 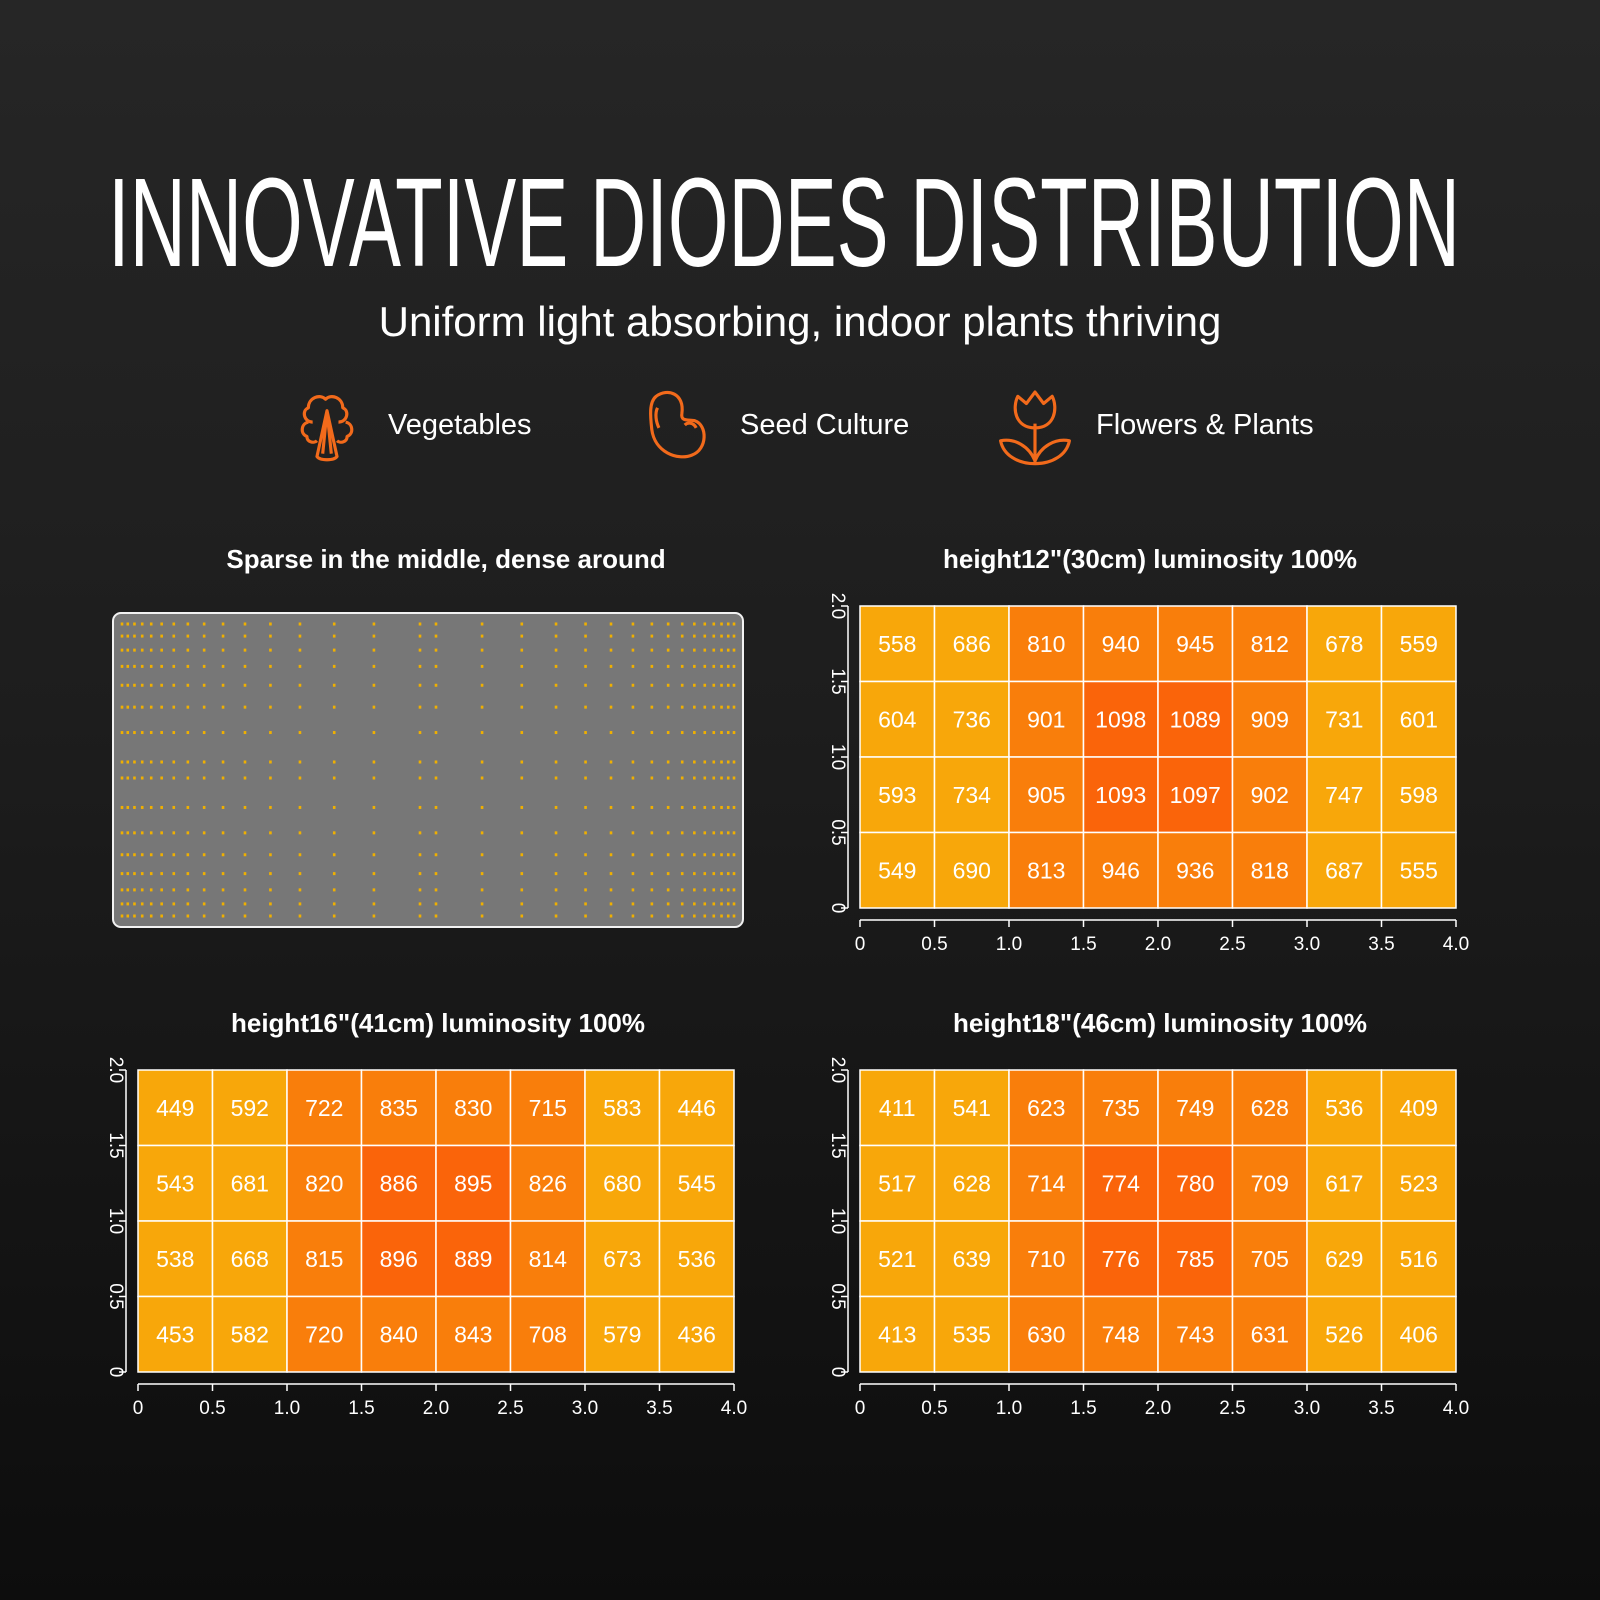 What do you see at coordinates (1121, 644) in the screenshot?
I see `cell-value: 940` at bounding box center [1121, 644].